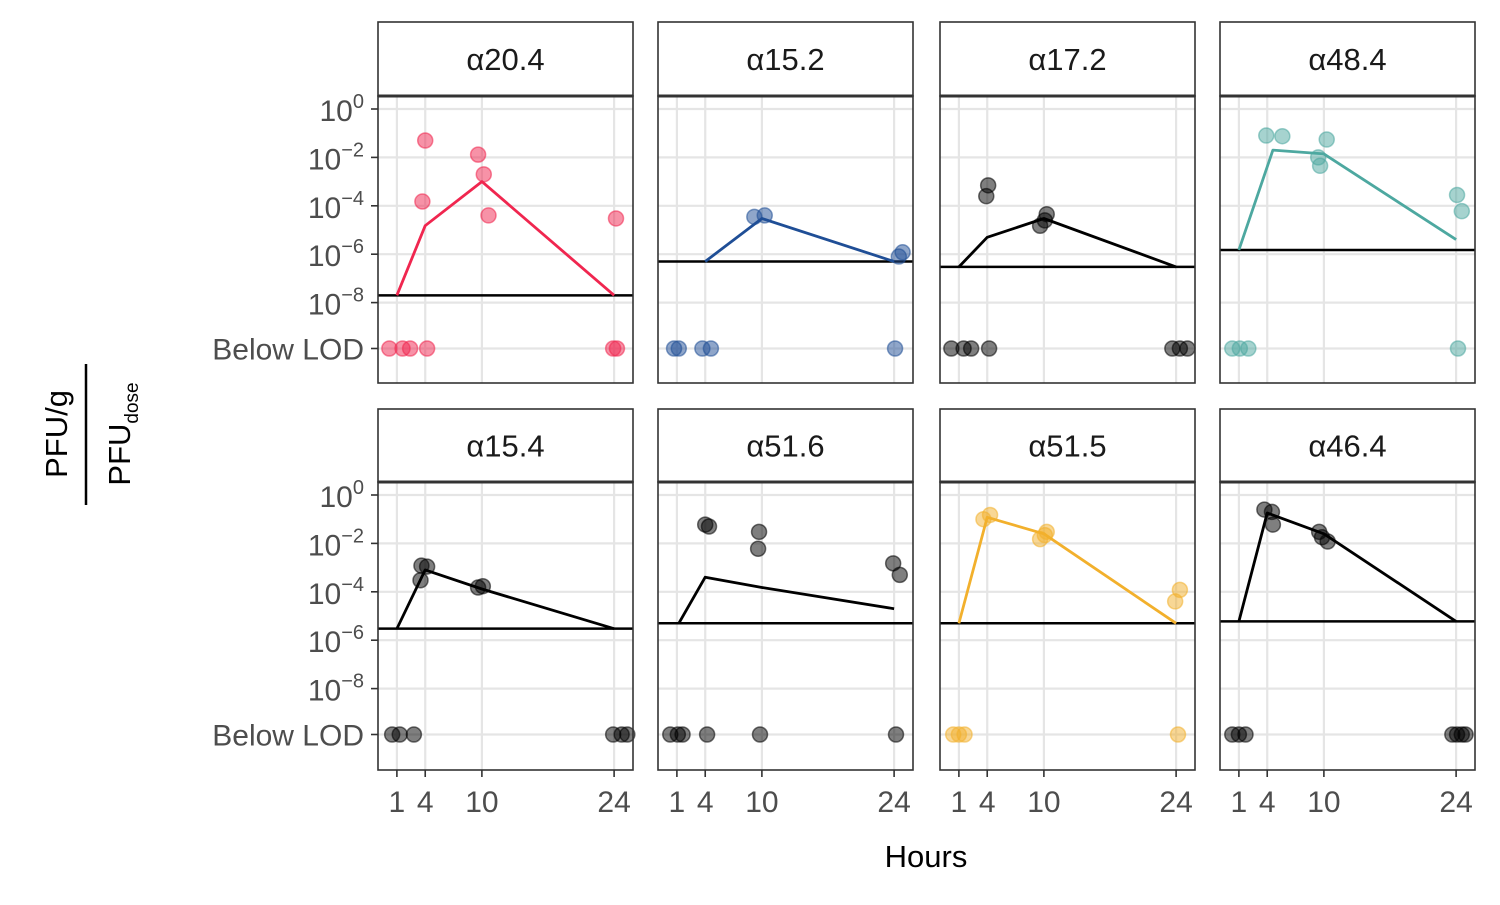 The width and height of the screenshot is (1500, 905). Describe the element at coordinates (926, 856) in the screenshot. I see `x-axis-title: Hours` at that location.